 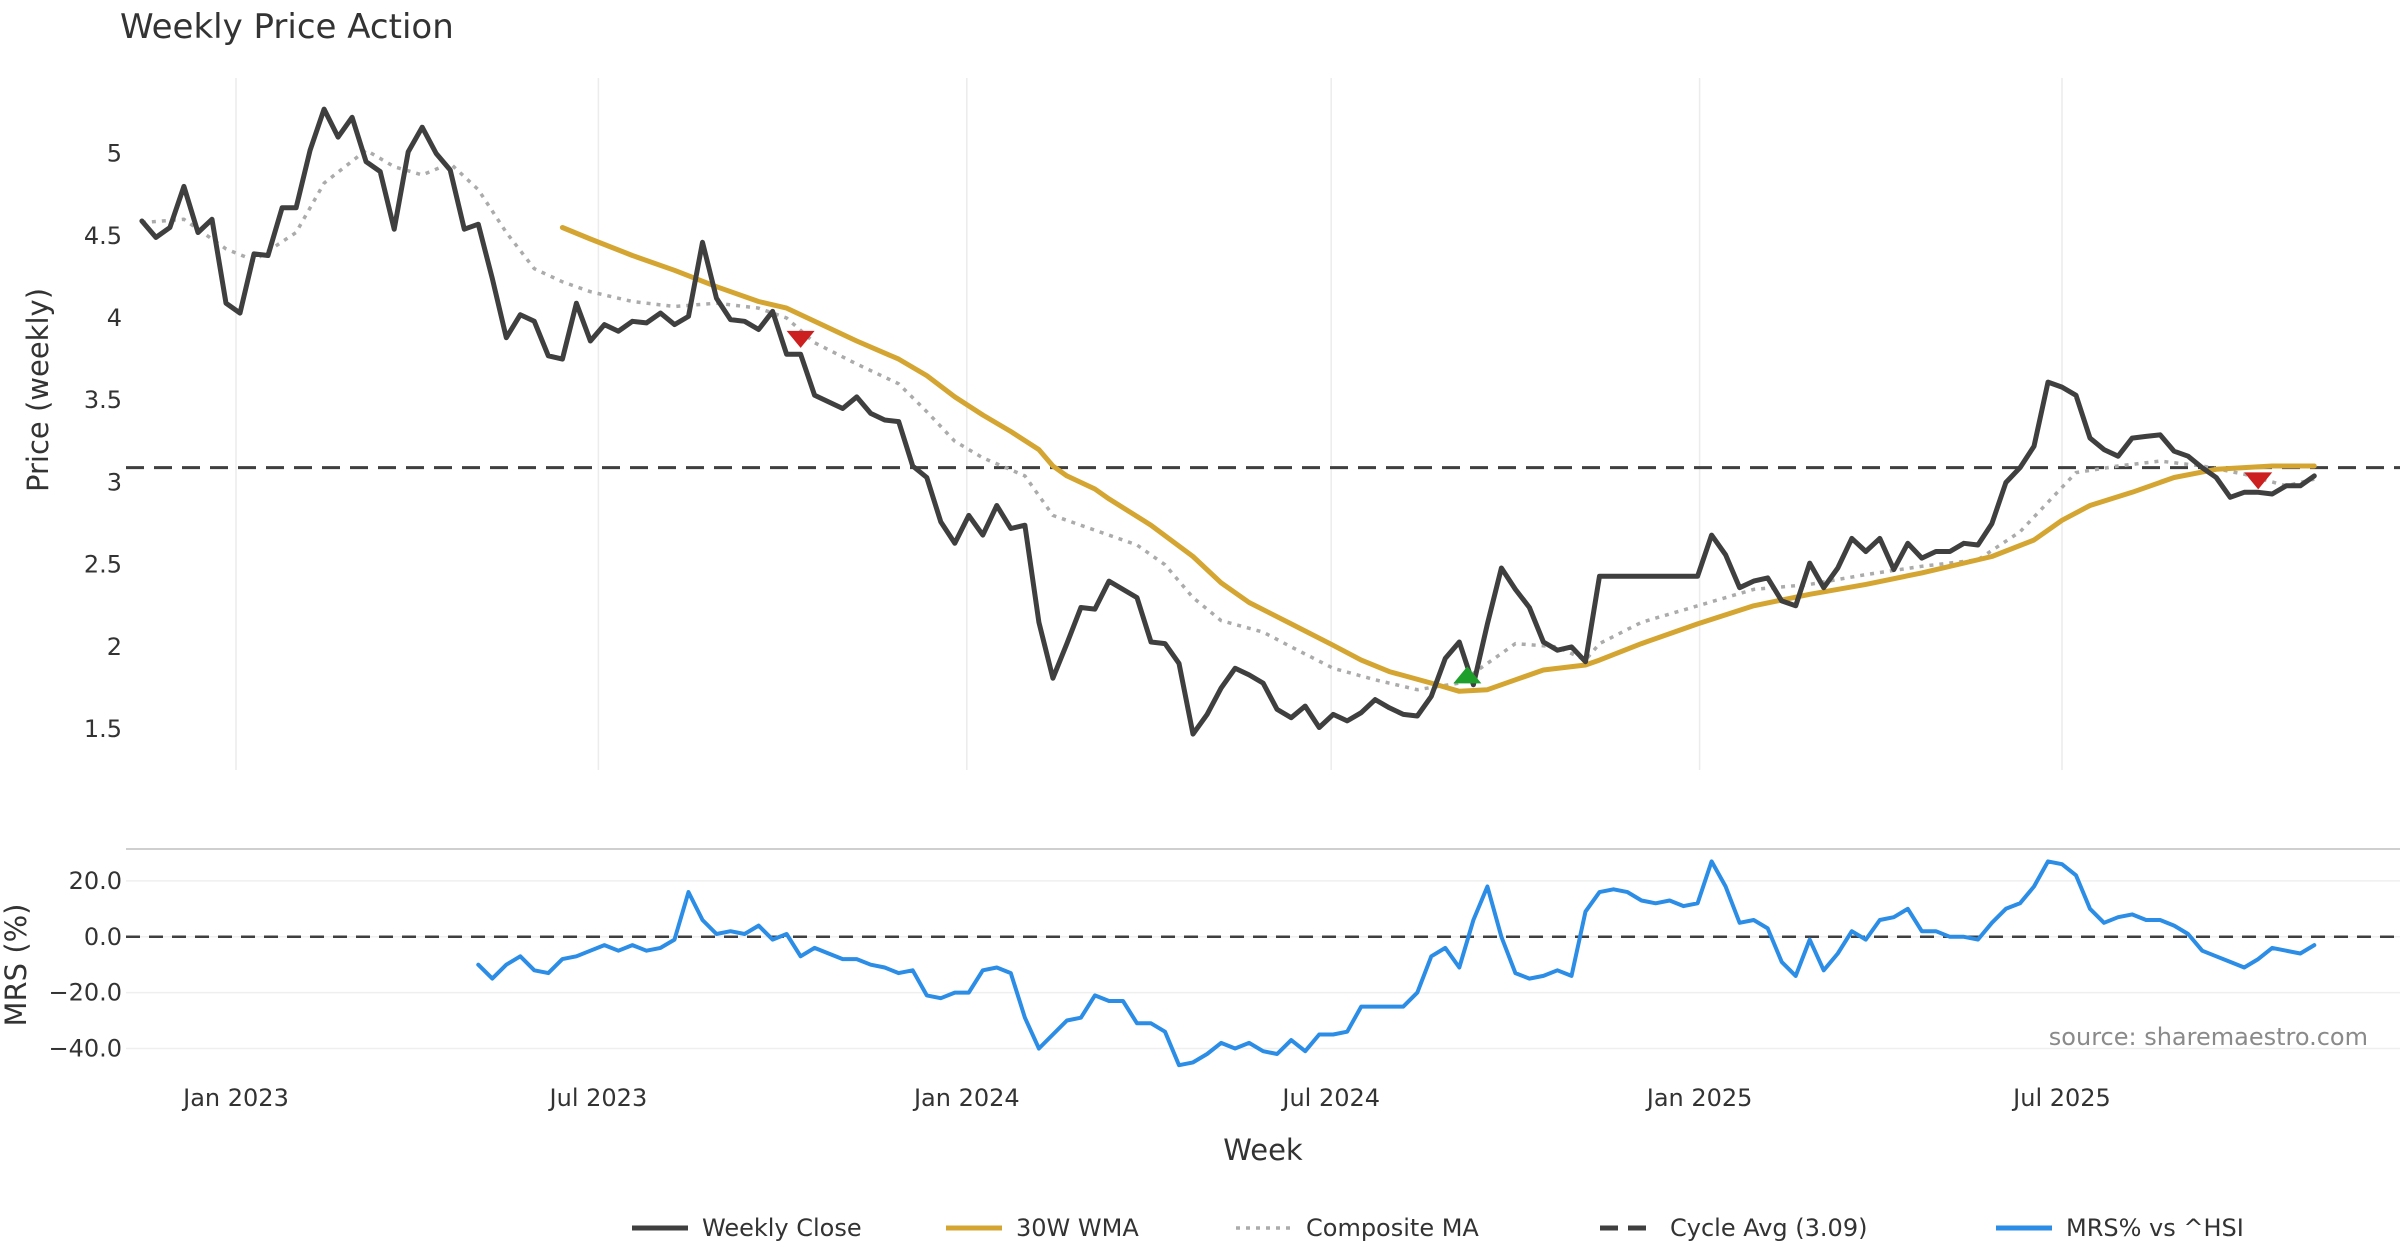 I want to click on chart-title: Weekly Price Action, so click(x=287, y=27).